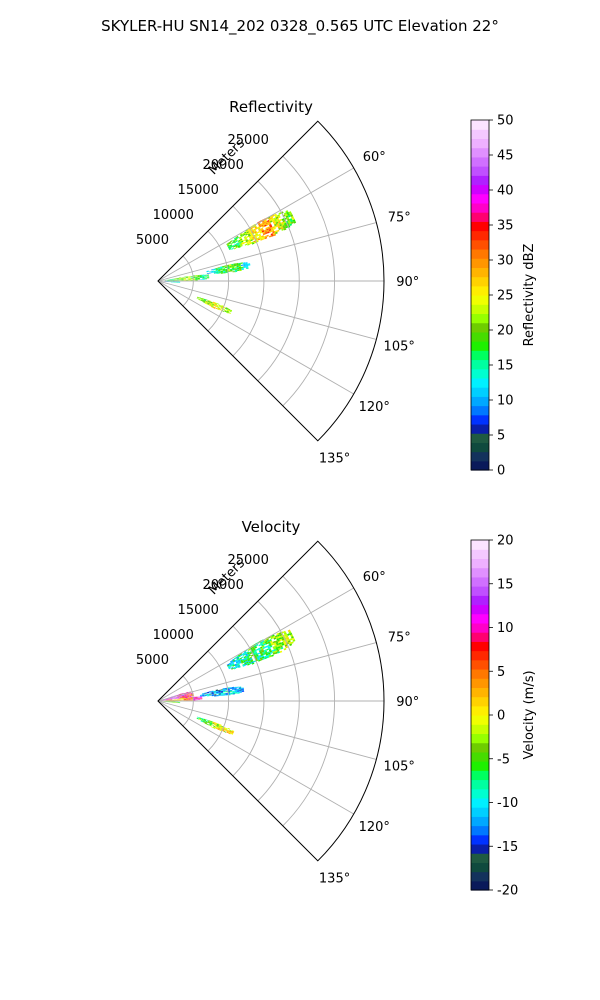  I want to click on colorbar-tick-label: 40, so click(505, 191).